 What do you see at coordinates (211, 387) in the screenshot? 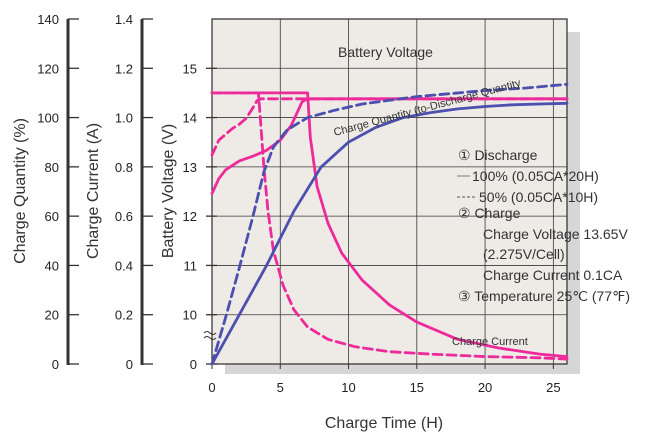
I see `x-tick-label: 0` at bounding box center [211, 387].